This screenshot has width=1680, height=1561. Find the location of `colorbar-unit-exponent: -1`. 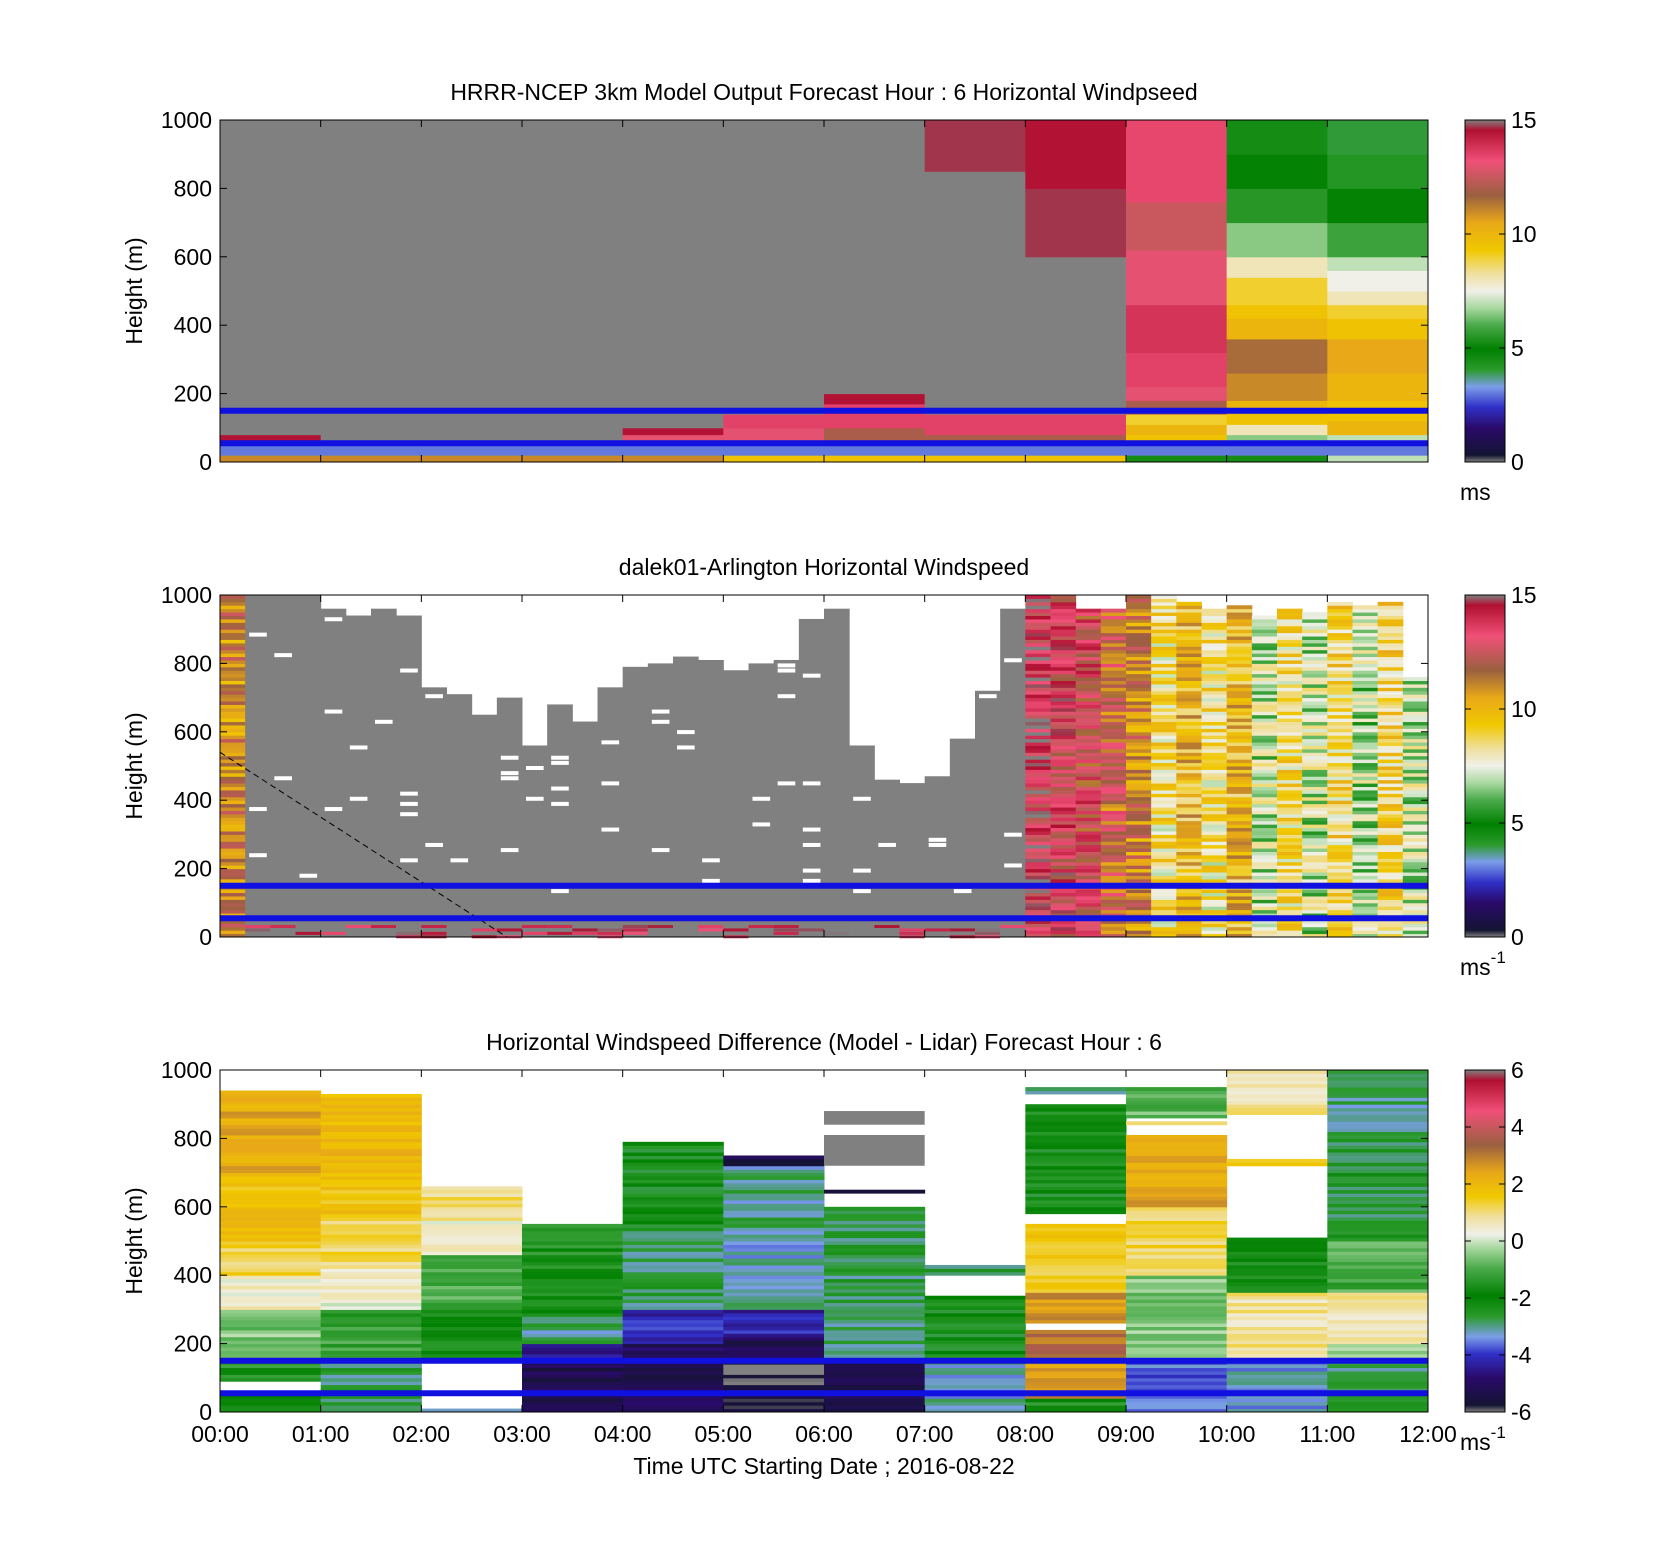

colorbar-unit-exponent: -1 is located at coordinates (1498, 957).